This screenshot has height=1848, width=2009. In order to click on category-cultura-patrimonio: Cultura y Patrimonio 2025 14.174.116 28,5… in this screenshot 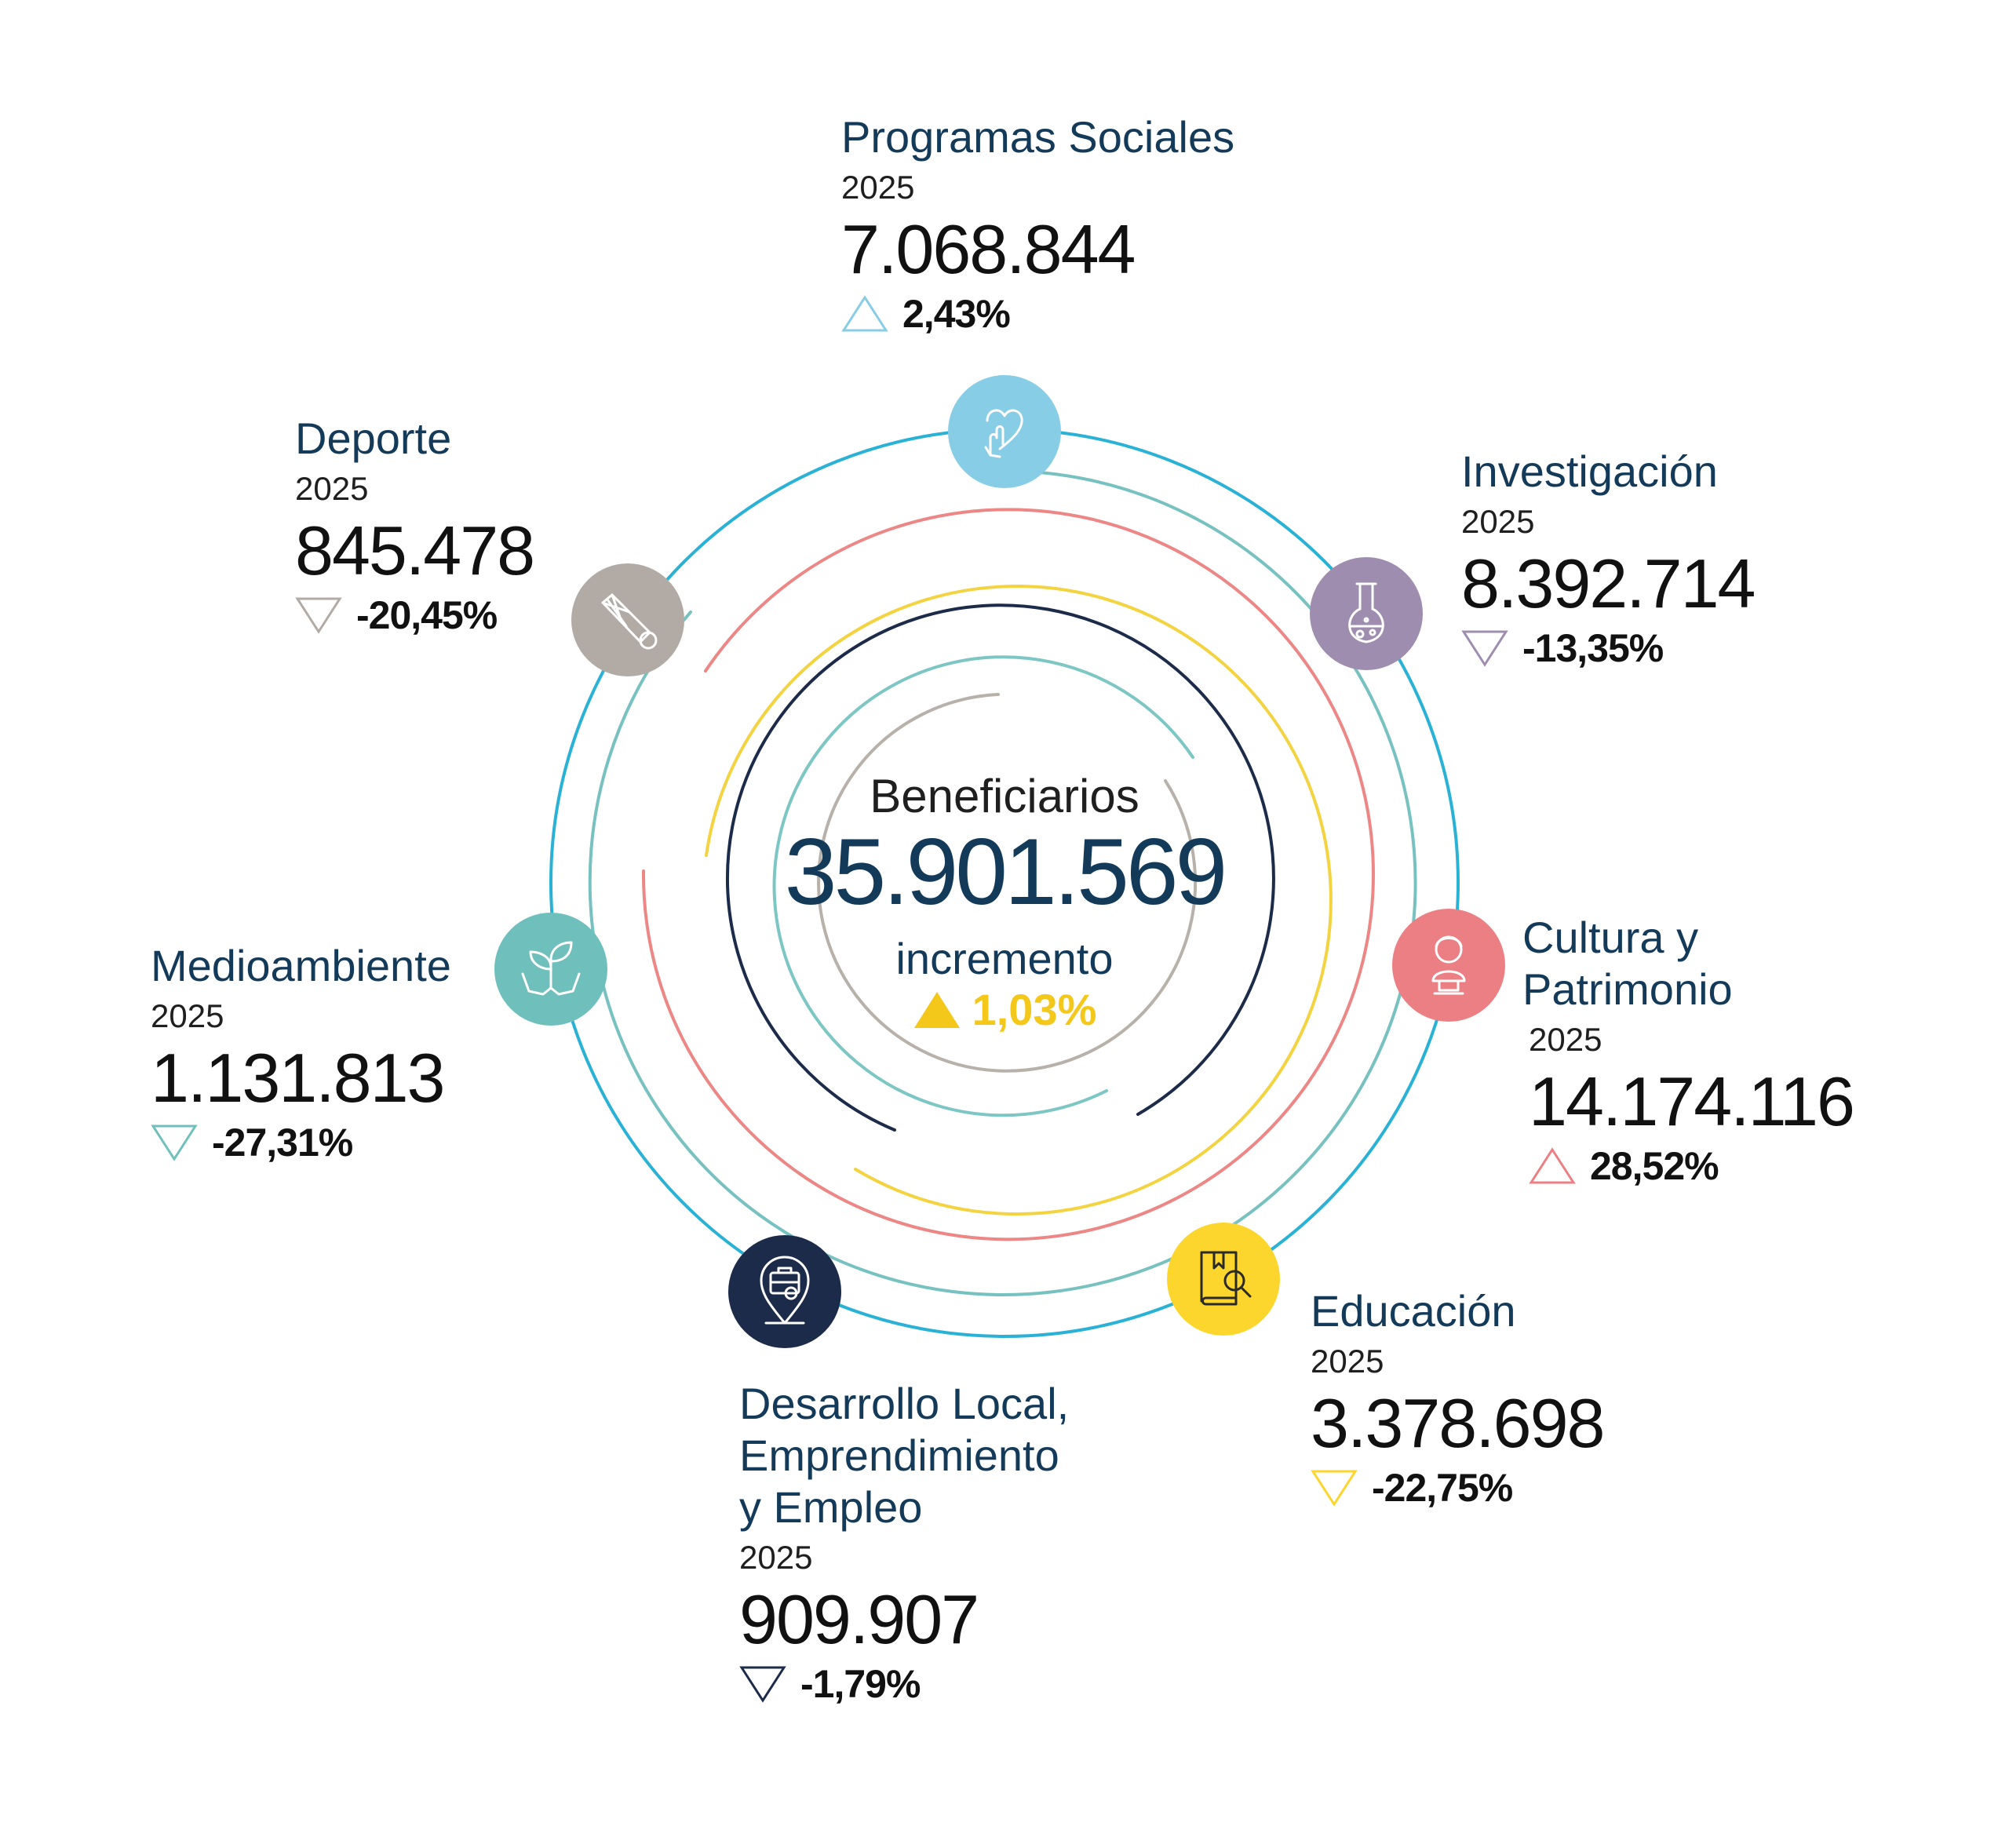, I will do `click(1688, 1050)`.